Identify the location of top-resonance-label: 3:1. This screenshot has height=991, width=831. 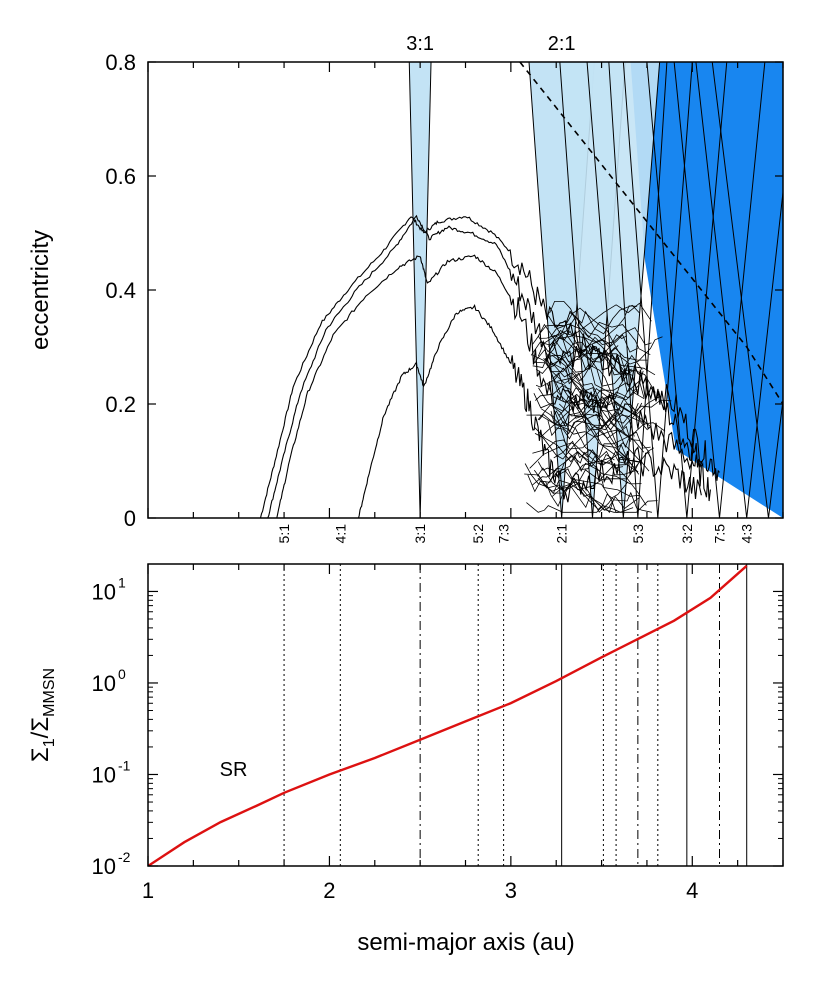
(420, 44).